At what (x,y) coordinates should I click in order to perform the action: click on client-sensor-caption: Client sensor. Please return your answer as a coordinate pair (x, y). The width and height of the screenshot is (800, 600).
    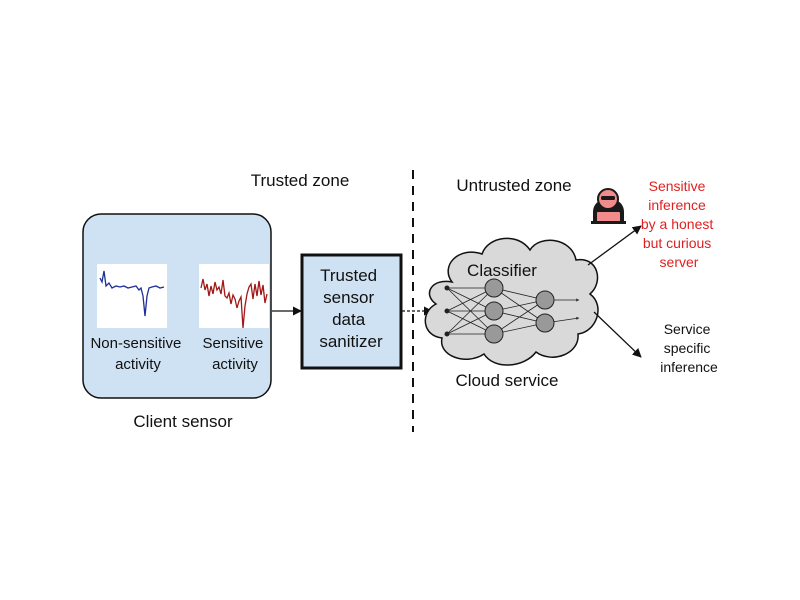
    Looking at the image, I should click on (183, 421).